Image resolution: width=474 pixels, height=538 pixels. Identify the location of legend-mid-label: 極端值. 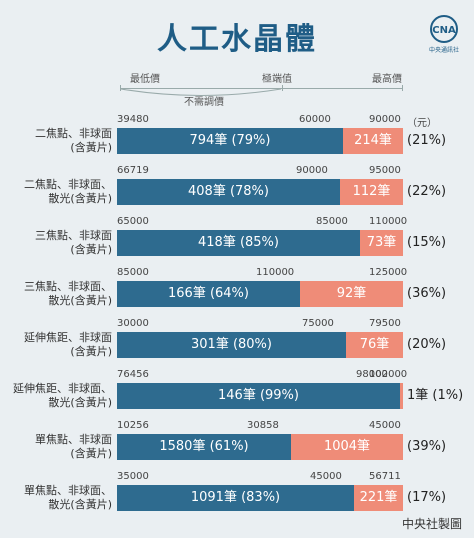
(277, 79).